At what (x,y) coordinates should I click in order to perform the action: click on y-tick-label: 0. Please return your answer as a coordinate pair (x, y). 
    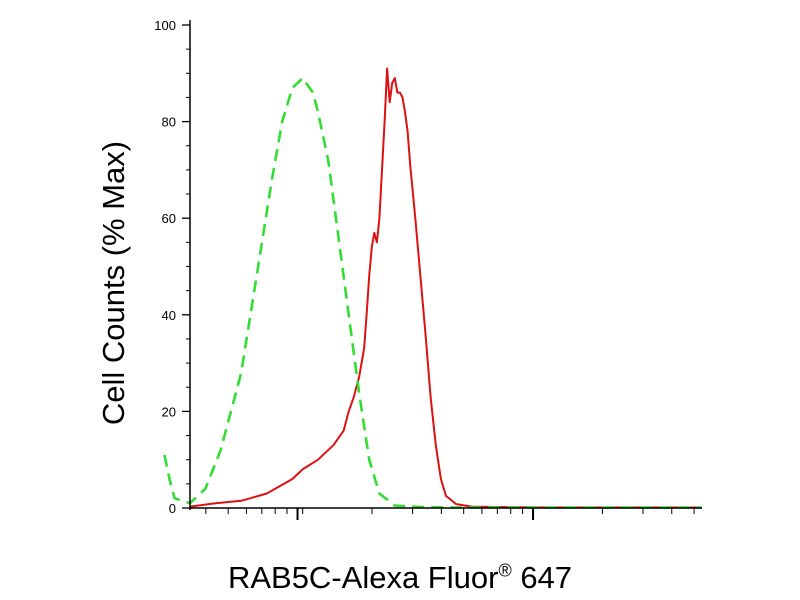
    Looking at the image, I should click on (172, 508).